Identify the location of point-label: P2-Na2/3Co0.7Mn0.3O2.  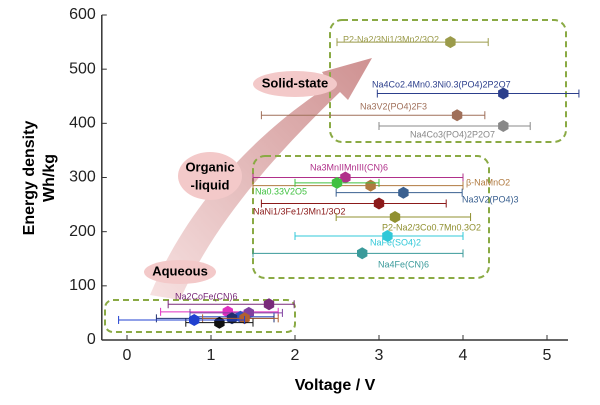
(431, 227).